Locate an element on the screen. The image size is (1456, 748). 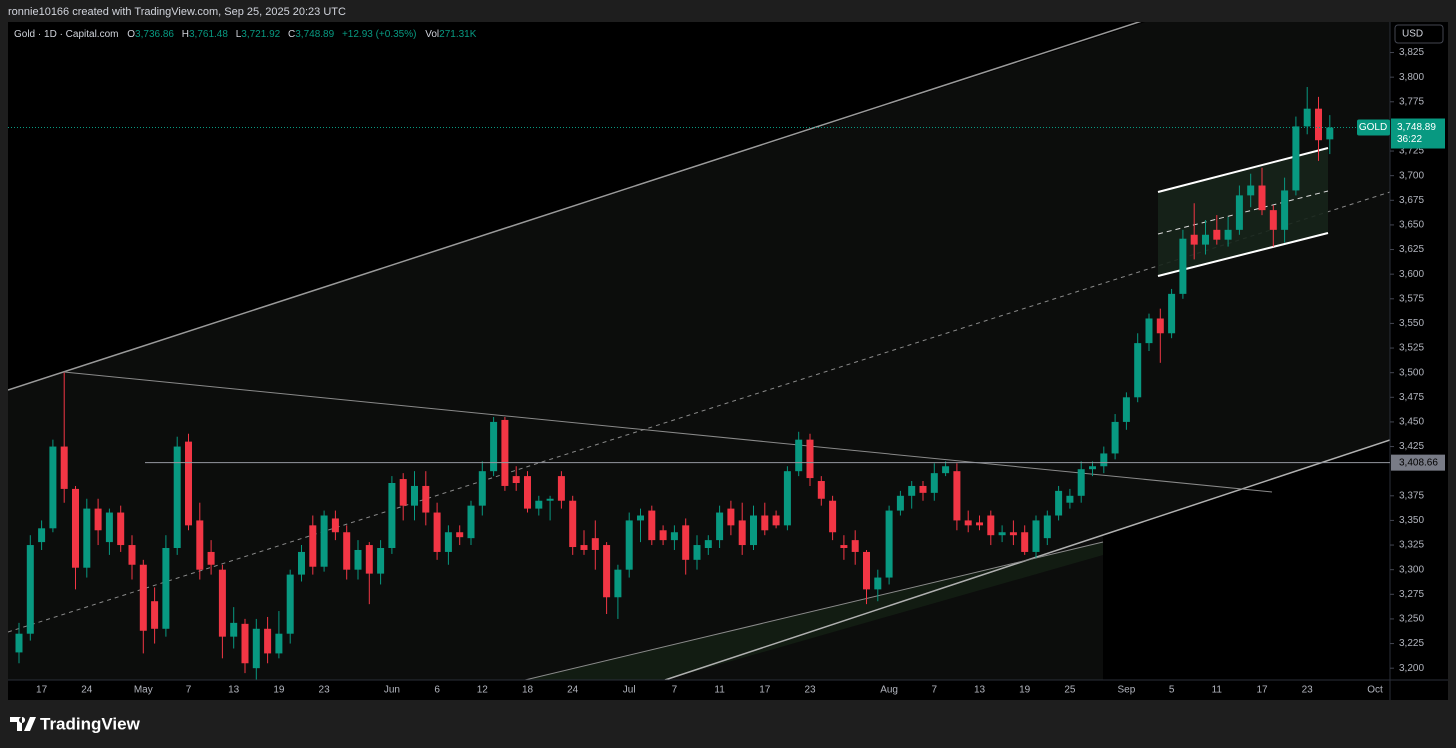
y-tick-label: 3,600 is located at coordinates (1411, 274).